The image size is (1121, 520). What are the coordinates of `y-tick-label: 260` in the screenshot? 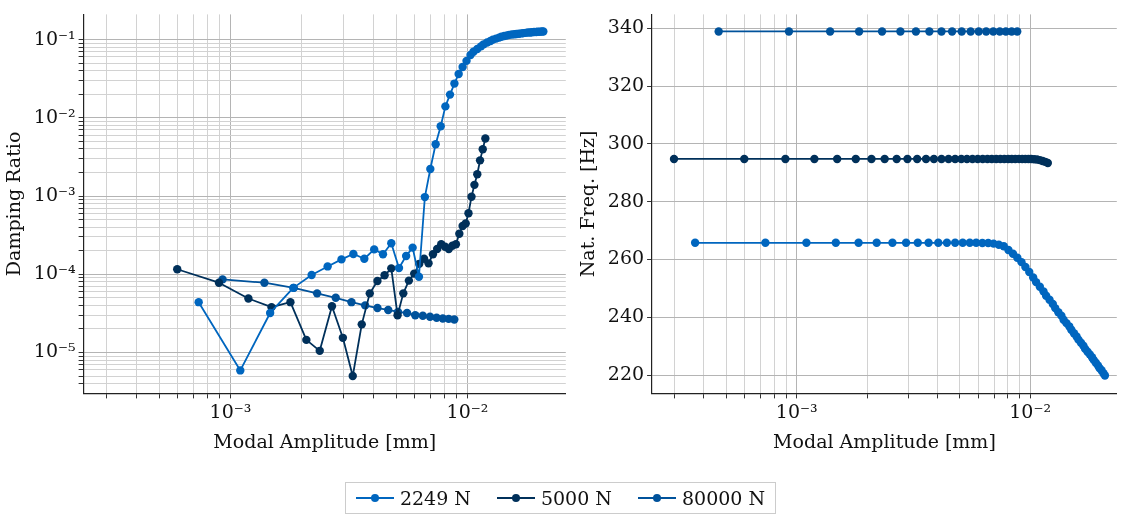 It's located at (626, 257).